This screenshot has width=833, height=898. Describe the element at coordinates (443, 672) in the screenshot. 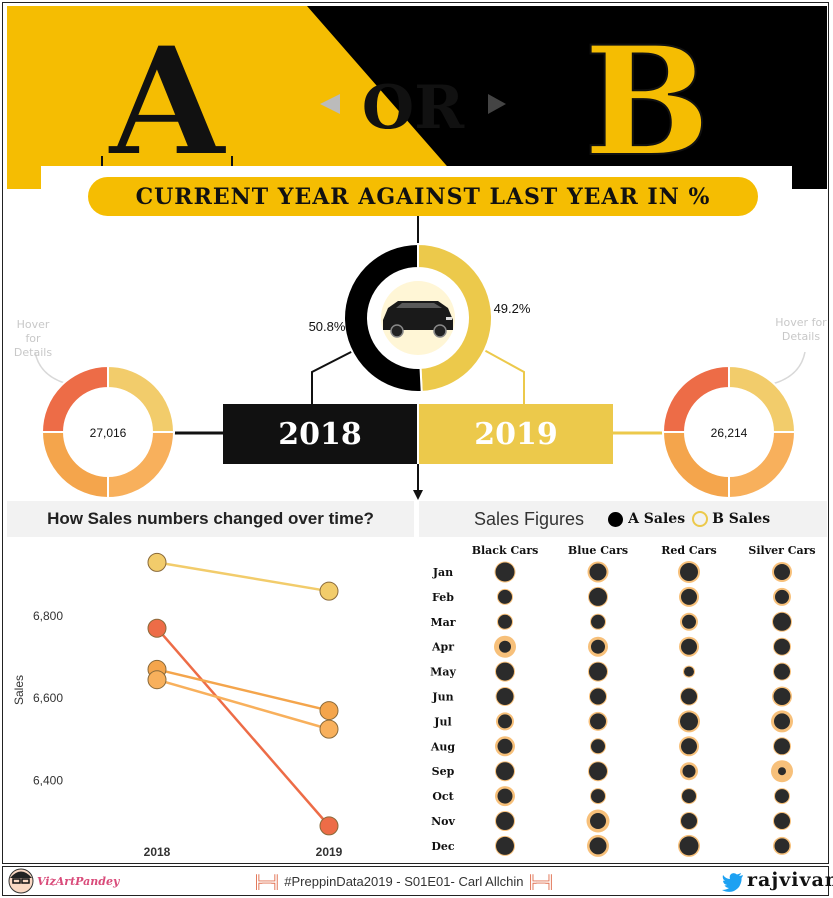

I see `month-label: May` at that location.